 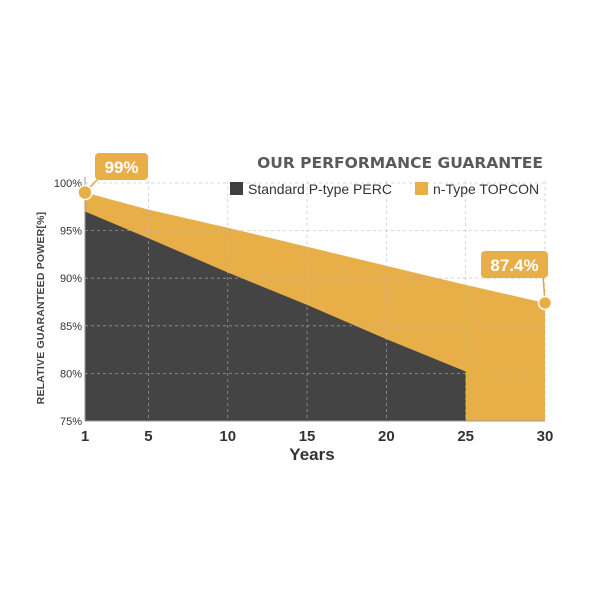 I want to click on callout-box-end, so click(x=514, y=264).